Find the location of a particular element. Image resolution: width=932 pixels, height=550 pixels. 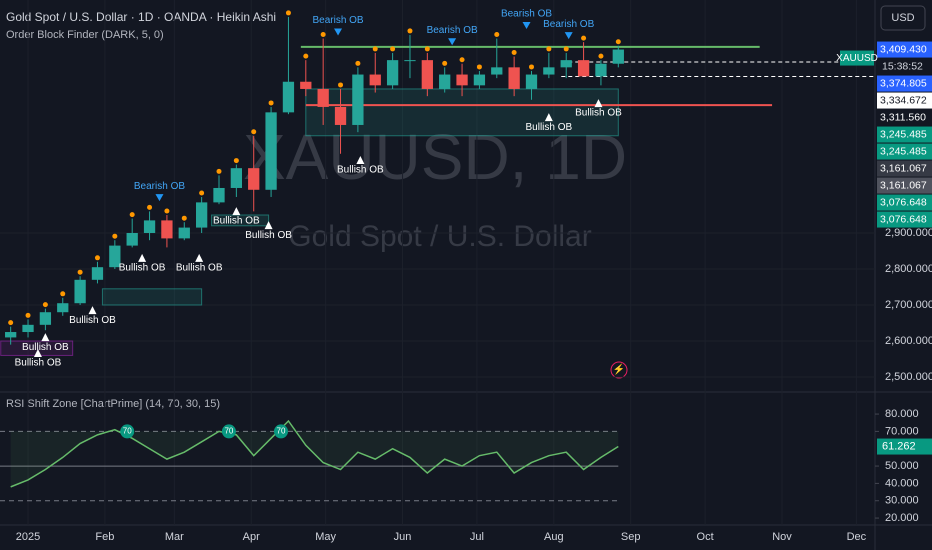

watermark: XAUUSD, 1D is located at coordinates (435, 157).